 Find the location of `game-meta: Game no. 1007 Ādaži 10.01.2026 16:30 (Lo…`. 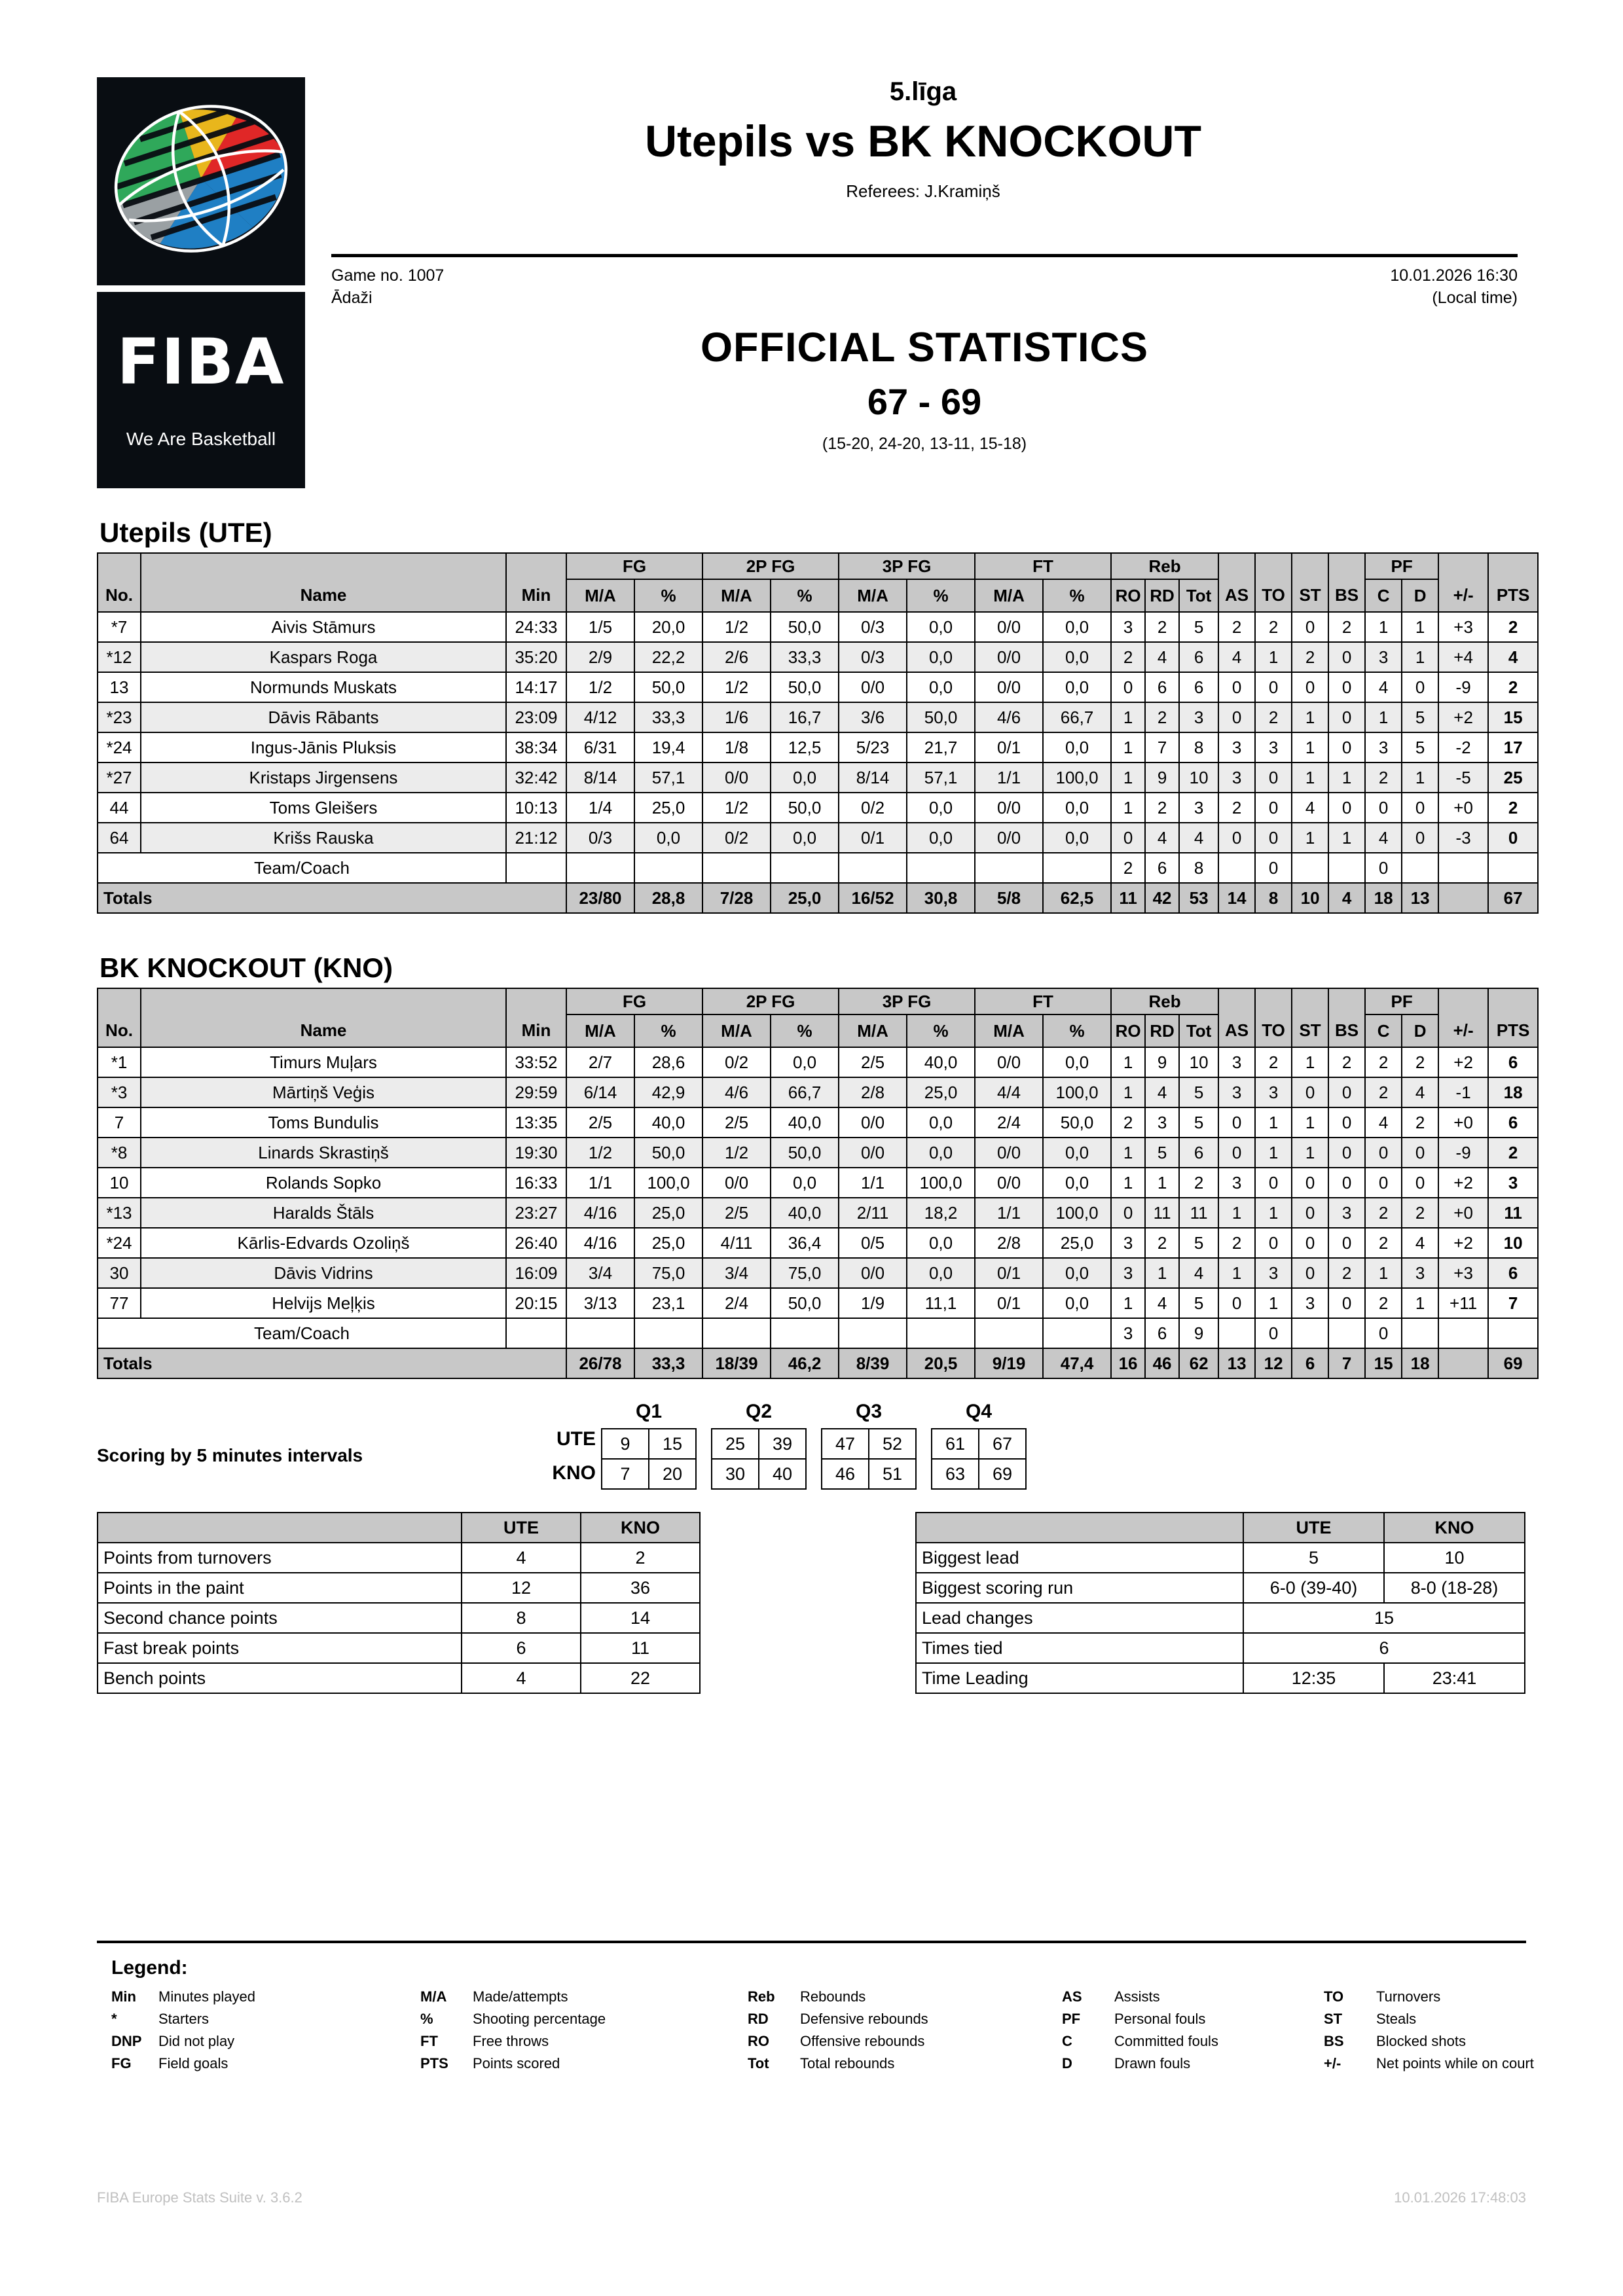

game-meta: Game no. 1007 Ādaži 10.01.2026 16:30 (Lo… is located at coordinates (924, 287).